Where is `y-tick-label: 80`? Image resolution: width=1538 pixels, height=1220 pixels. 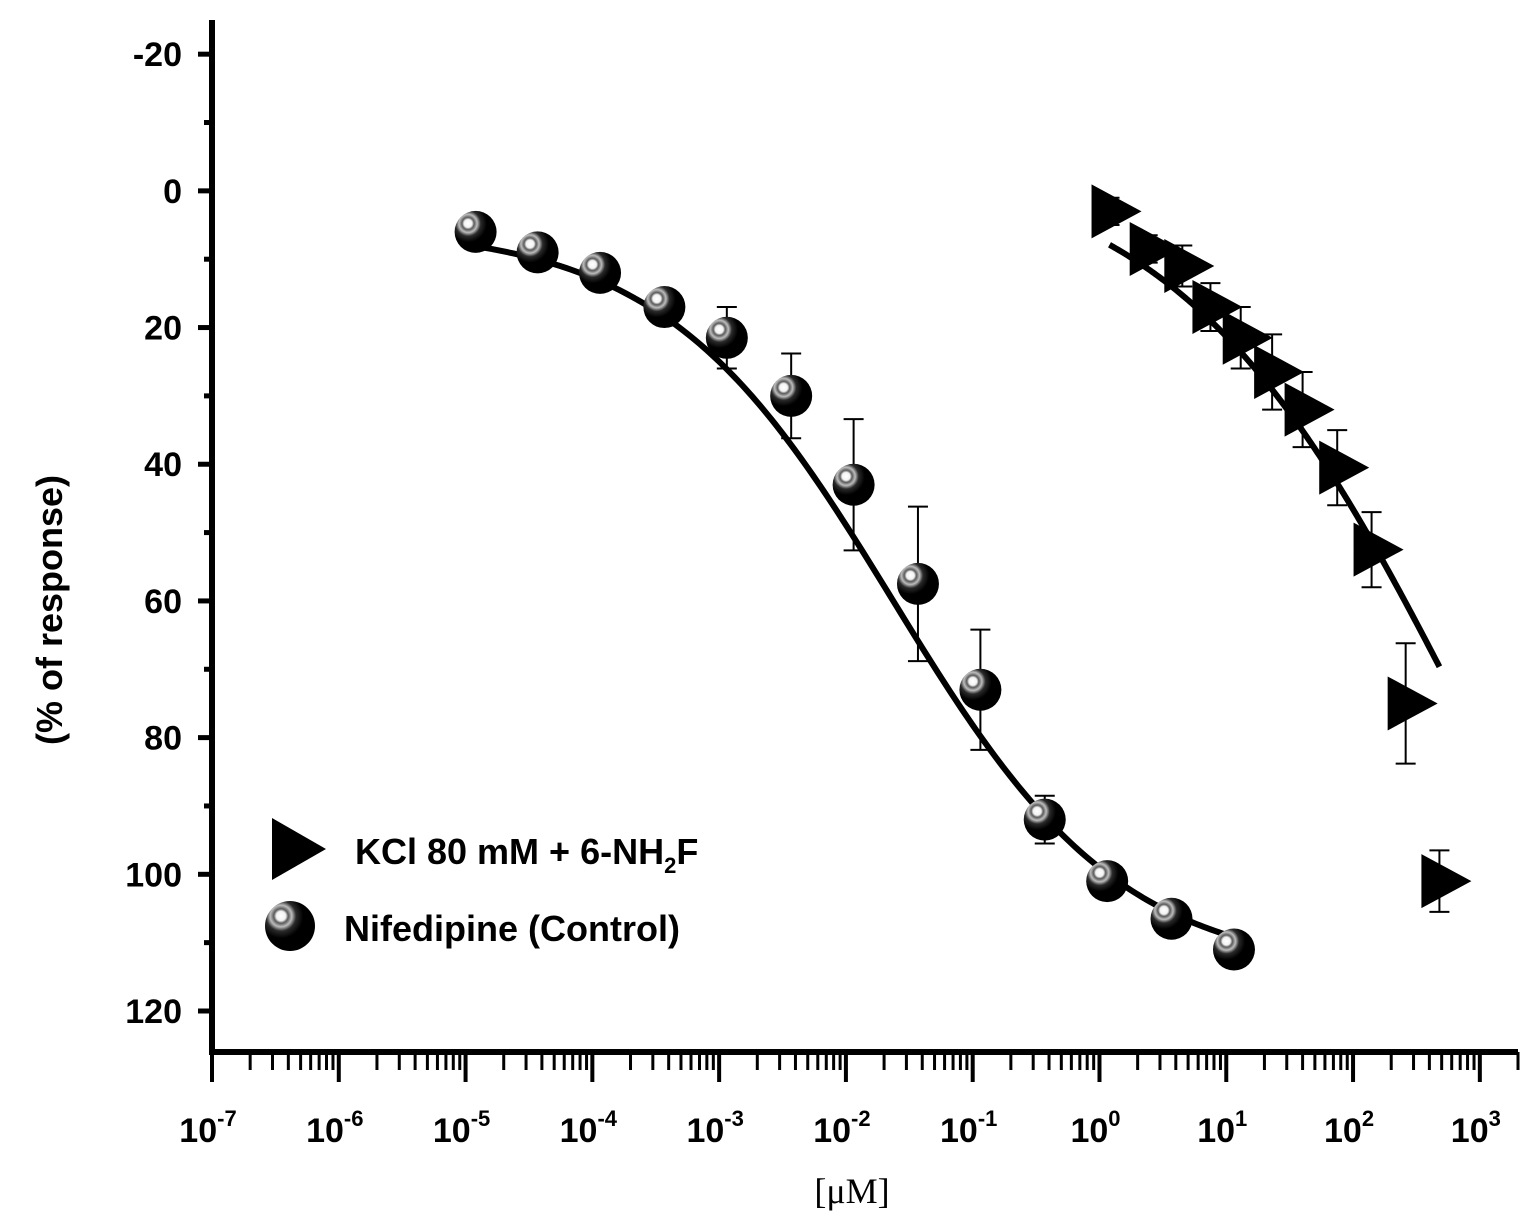 y-tick-label: 80 is located at coordinates (163, 739).